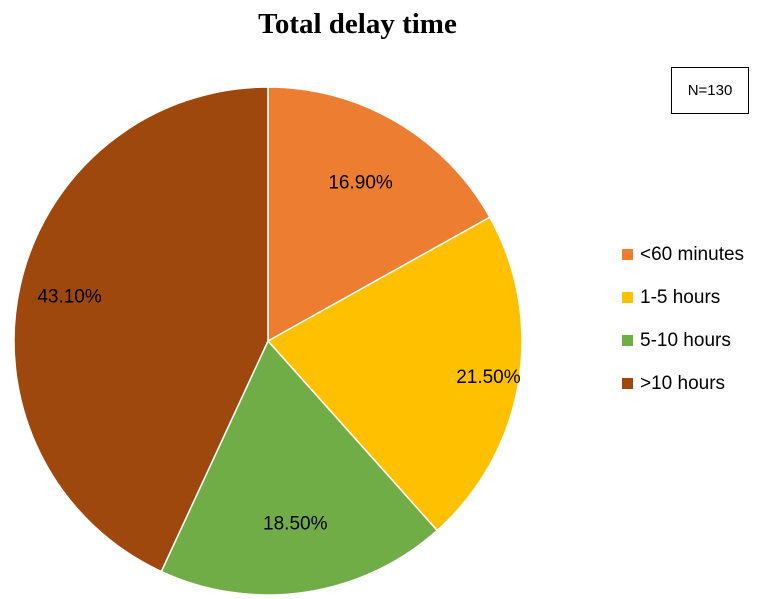  I want to click on legend-item-1: <60 minutes, so click(683, 254).